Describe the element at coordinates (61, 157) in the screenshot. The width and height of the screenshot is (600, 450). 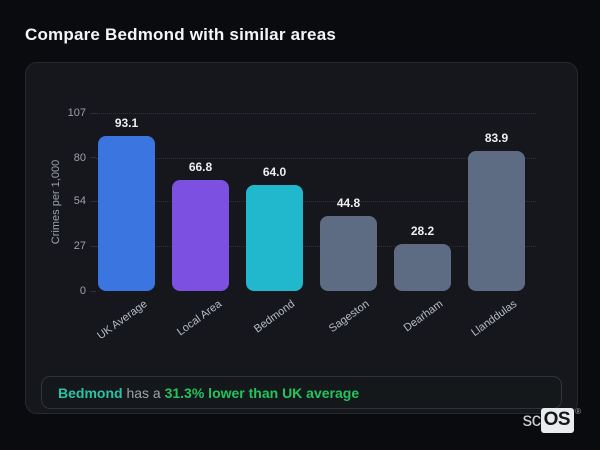
I see `y-tick-80: 80` at that location.